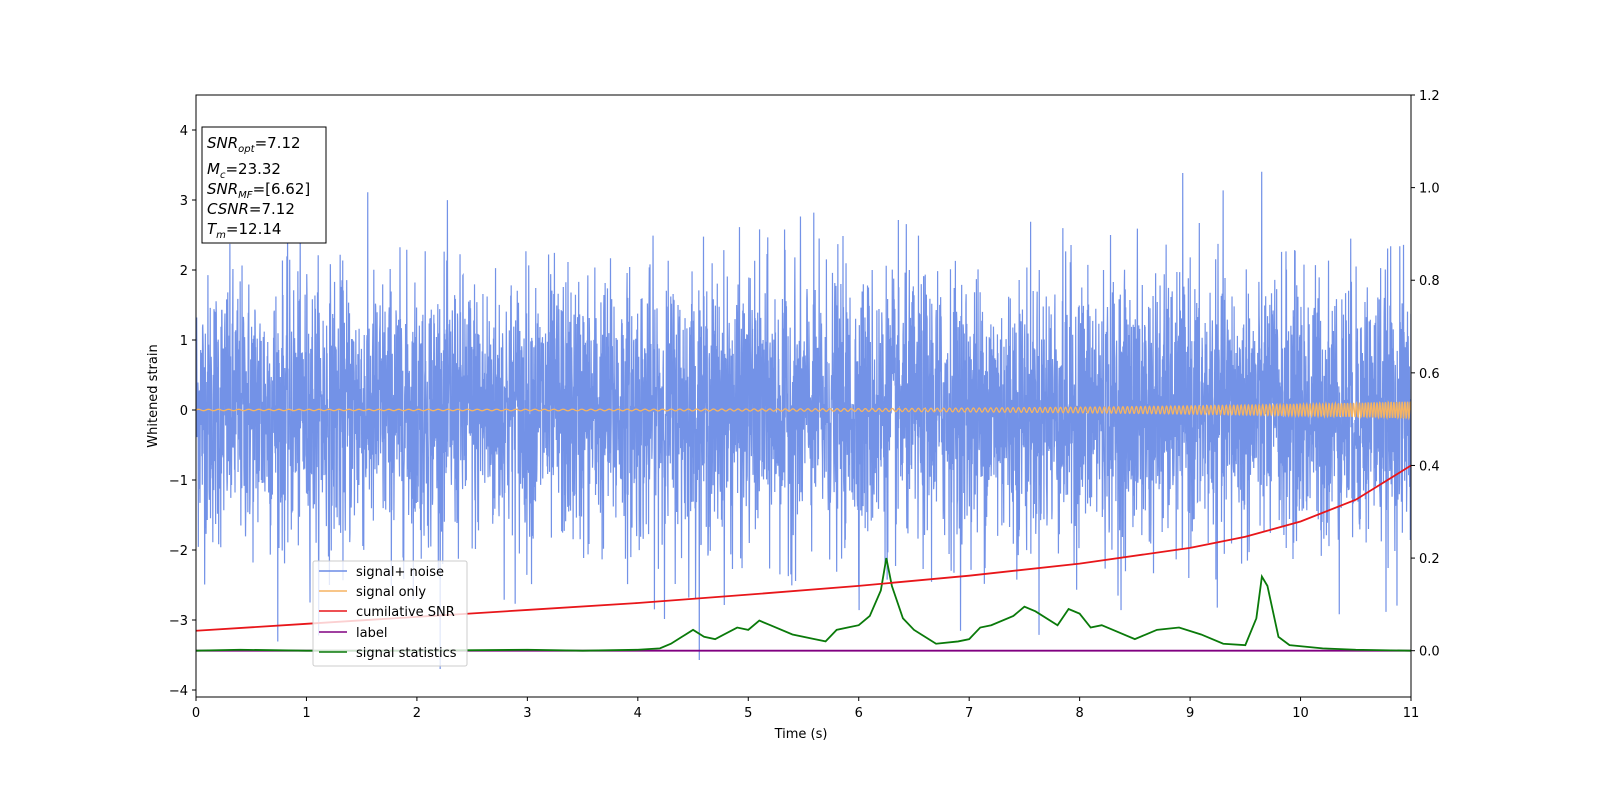 The image size is (1600, 800). Describe the element at coordinates (254, 144) in the screenshot. I see `stat-snr-opt: SNRopt=7.12` at that location.